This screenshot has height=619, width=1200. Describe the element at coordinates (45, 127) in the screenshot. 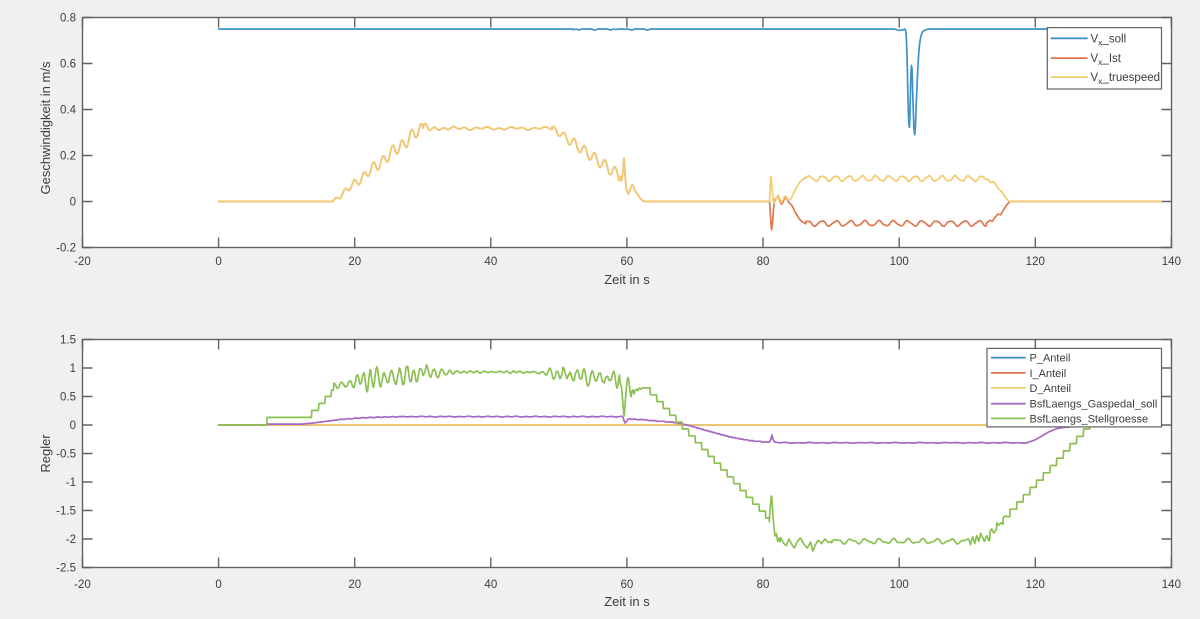

I see `svg-text: Geschwindigkeit in m/s` at that location.